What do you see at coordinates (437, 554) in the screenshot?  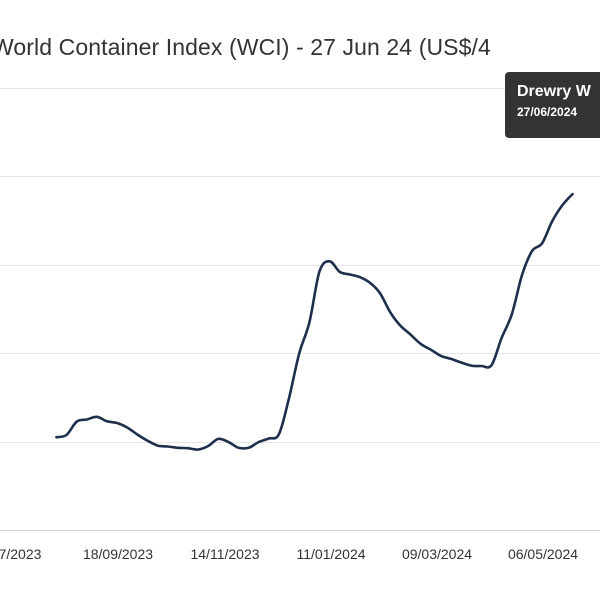 I see `x-tick-label: 09/03/2024` at bounding box center [437, 554].